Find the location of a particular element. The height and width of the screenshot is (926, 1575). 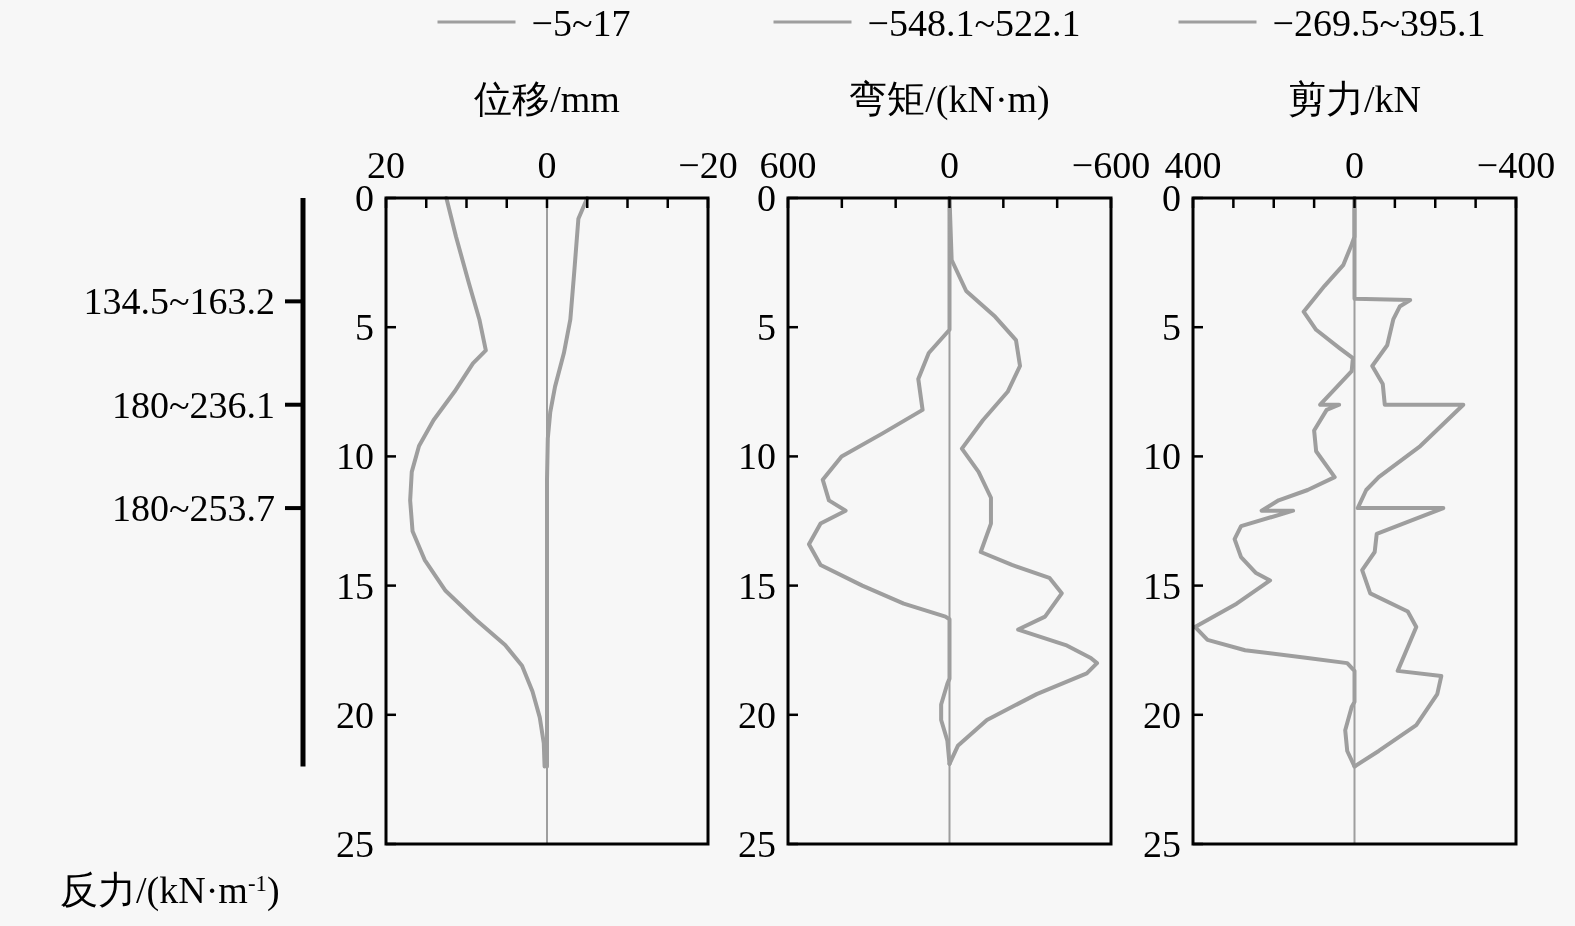

y-tick-label: 0 is located at coordinates (364, 198).